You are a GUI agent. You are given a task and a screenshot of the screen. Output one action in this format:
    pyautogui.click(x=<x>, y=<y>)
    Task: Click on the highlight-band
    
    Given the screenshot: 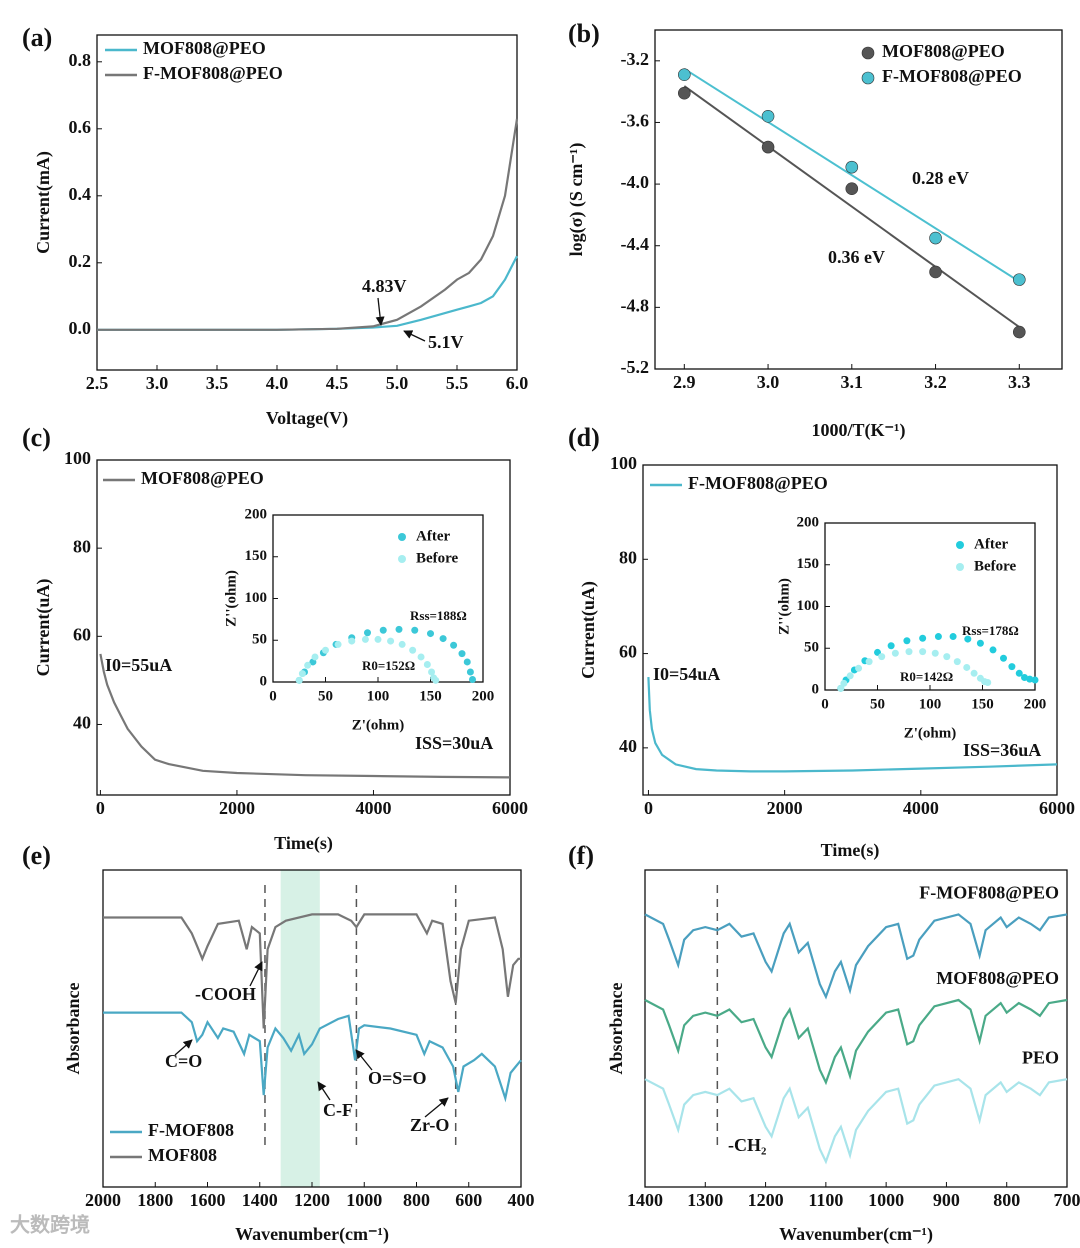 What is the action you would take?
    pyautogui.click(x=300, y=1028)
    